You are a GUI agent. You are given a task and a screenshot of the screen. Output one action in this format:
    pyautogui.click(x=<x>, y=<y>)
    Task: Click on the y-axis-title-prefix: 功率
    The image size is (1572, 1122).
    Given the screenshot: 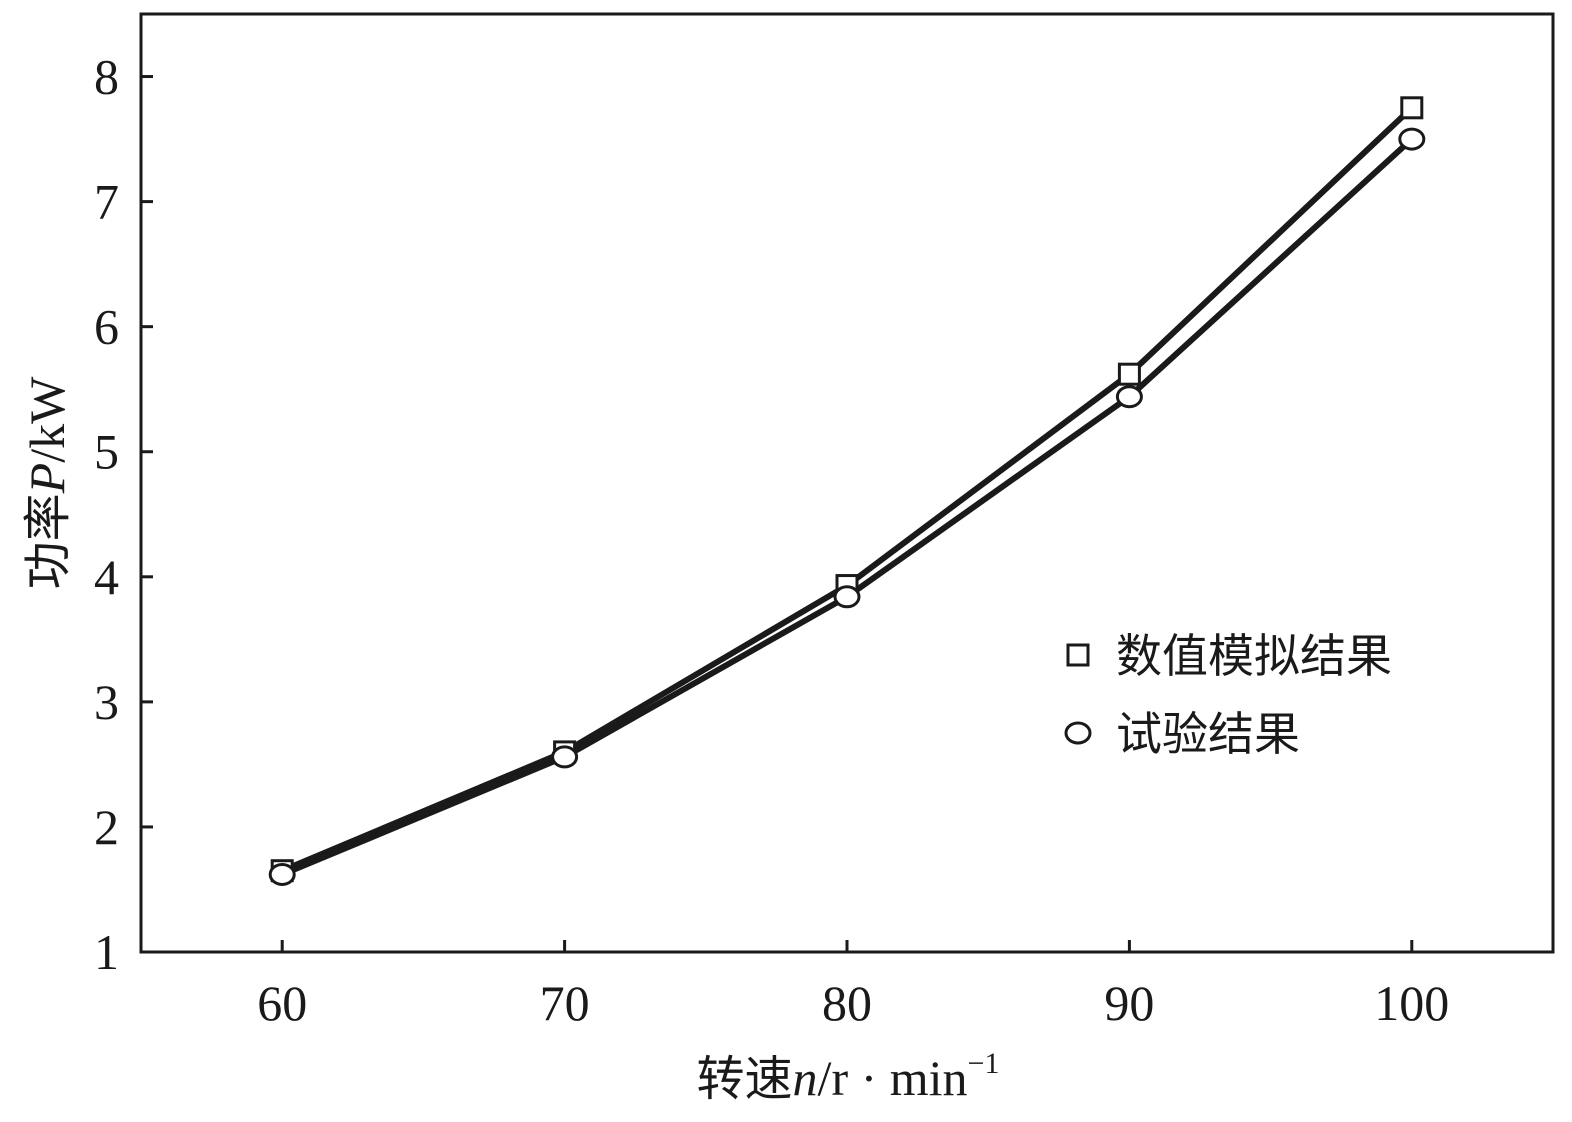 What is the action you would take?
    pyautogui.click(x=48, y=541)
    